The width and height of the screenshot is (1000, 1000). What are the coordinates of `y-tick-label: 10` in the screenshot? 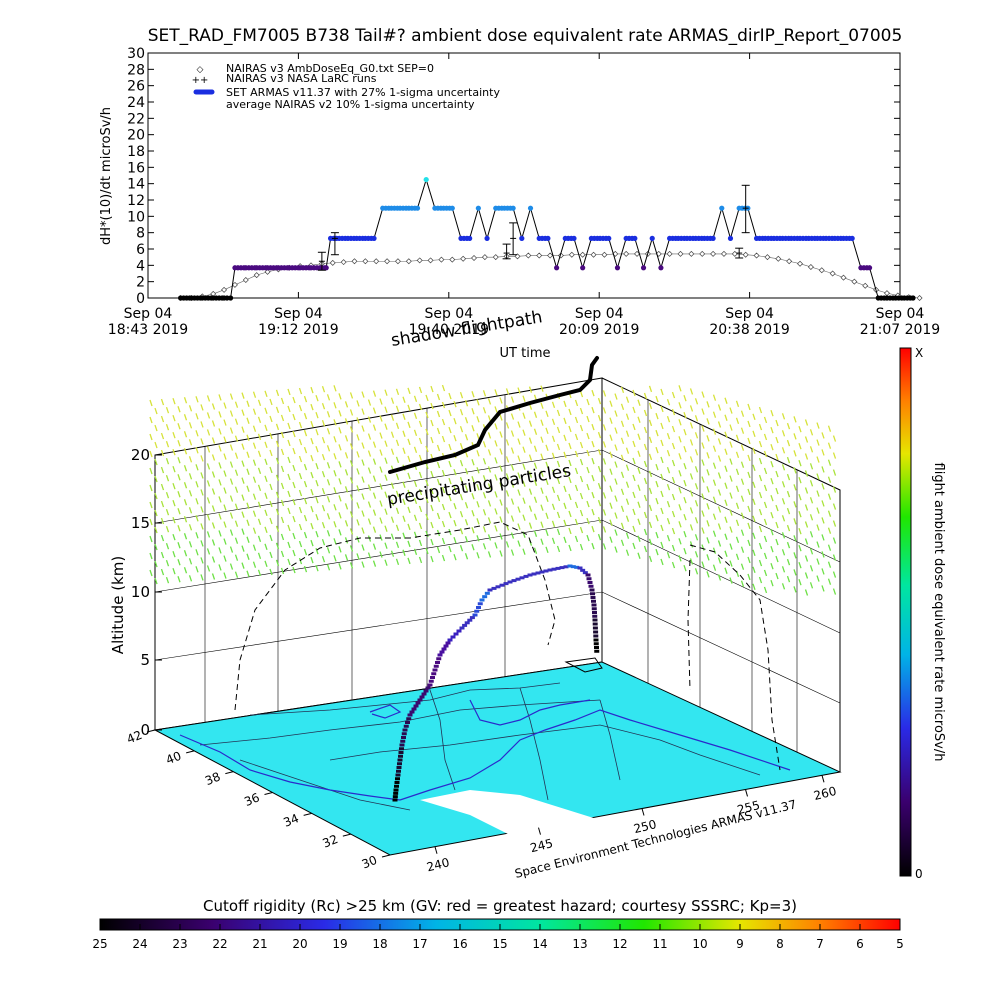 It's located at (136, 217).